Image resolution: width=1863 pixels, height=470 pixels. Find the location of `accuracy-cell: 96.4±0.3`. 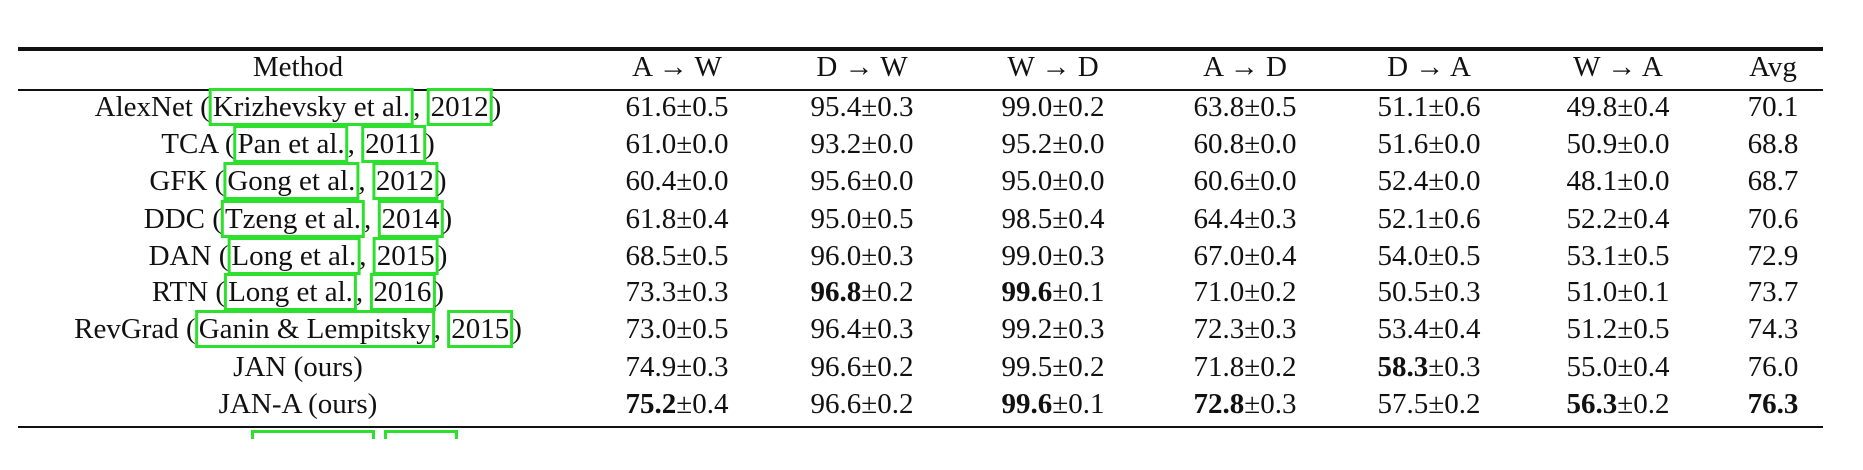

accuracy-cell: 96.4±0.3 is located at coordinates (862, 329).